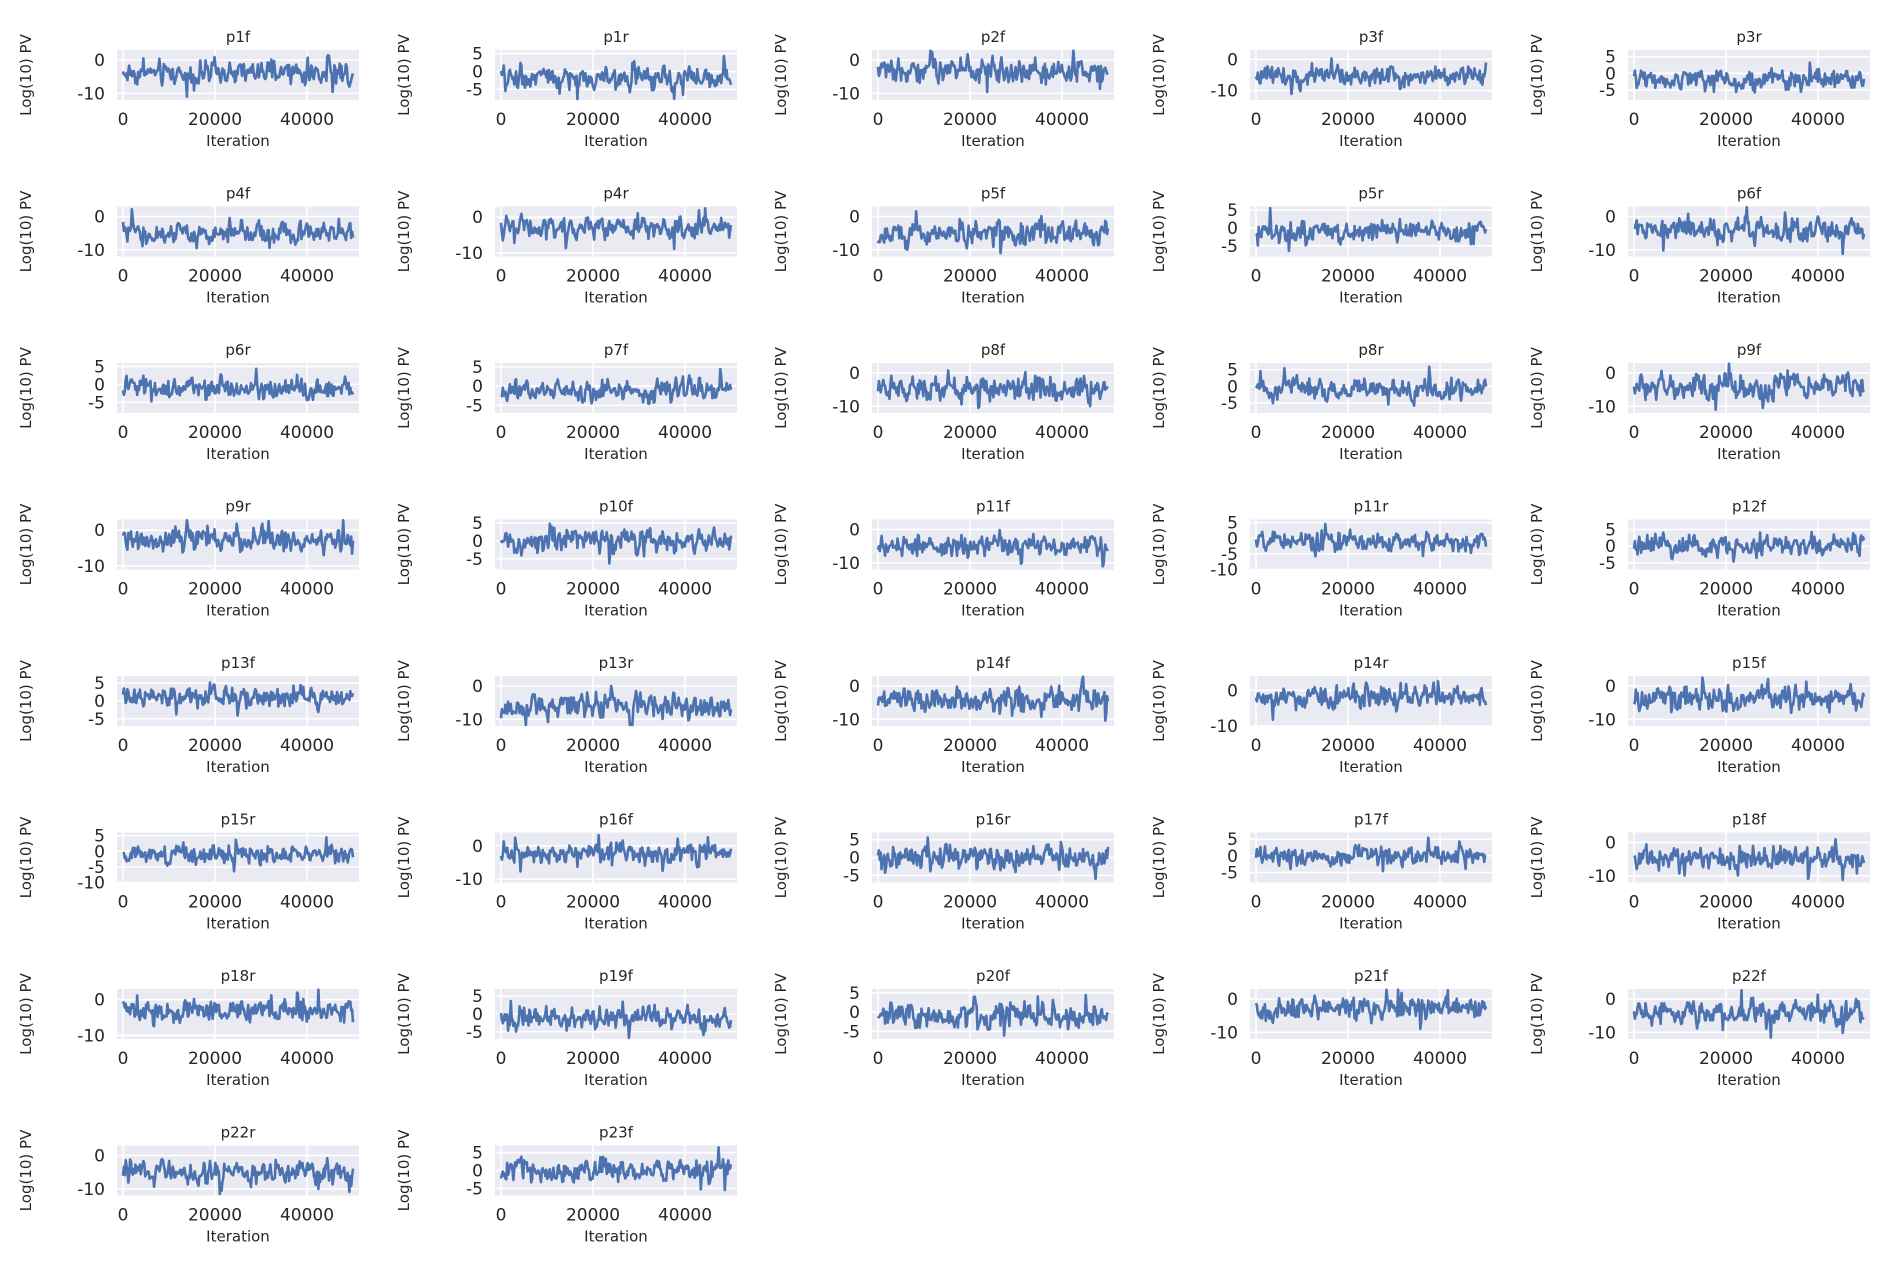  Describe the element at coordinates (993, 507) in the screenshot. I see `subplot-title: p11f` at that location.